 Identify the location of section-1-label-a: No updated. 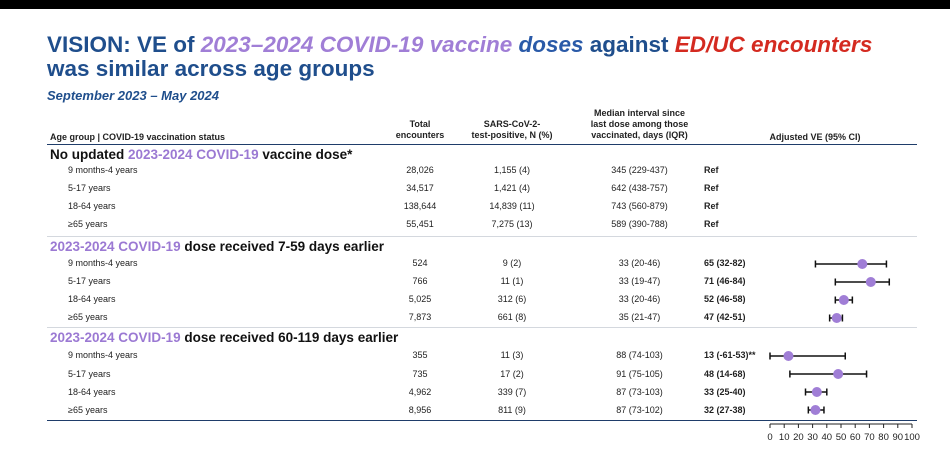
(89, 154).